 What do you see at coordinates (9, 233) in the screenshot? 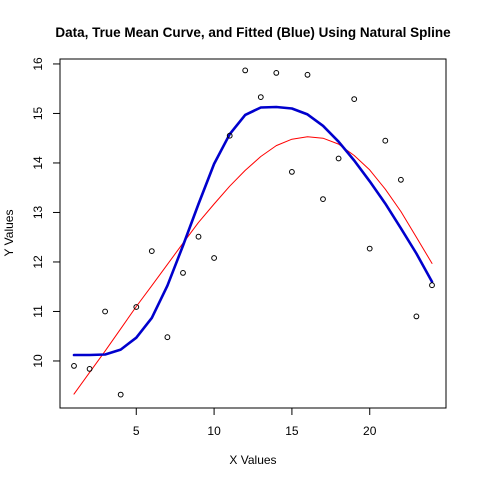
I see `y-axis-label: Y Values` at bounding box center [9, 233].